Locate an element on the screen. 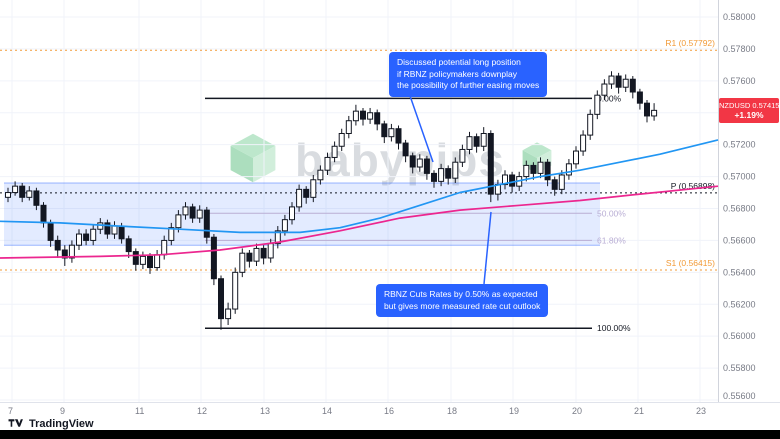 The height and width of the screenshot is (439, 780). footer: TradingView is located at coordinates (390, 424).